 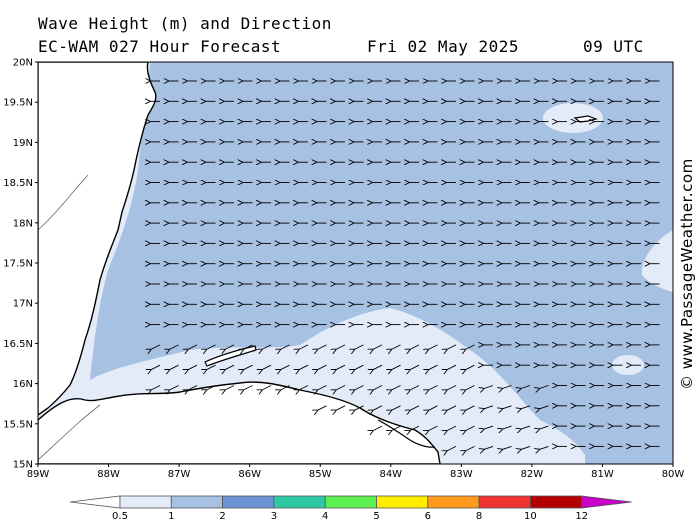 I want to click on legend-label: 10, so click(x=530, y=516).